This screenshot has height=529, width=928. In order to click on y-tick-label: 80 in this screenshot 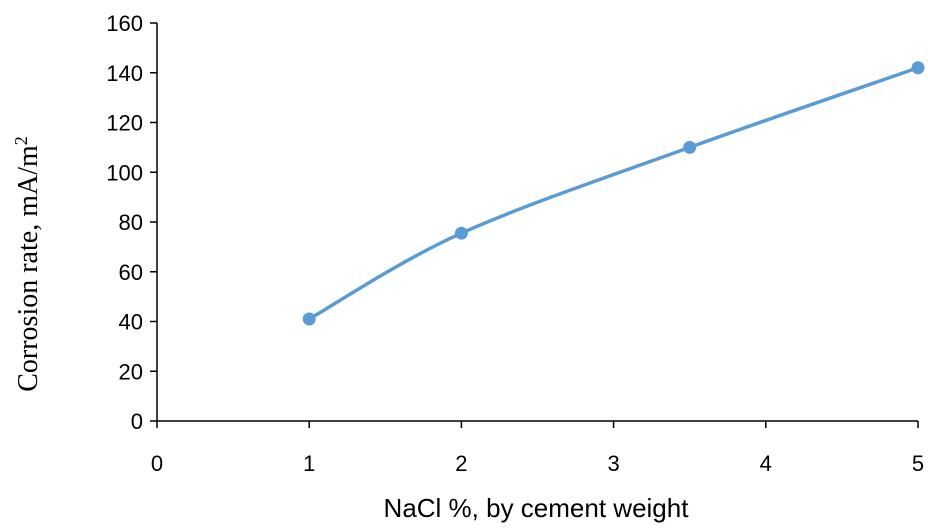, I will do `click(131, 222)`.